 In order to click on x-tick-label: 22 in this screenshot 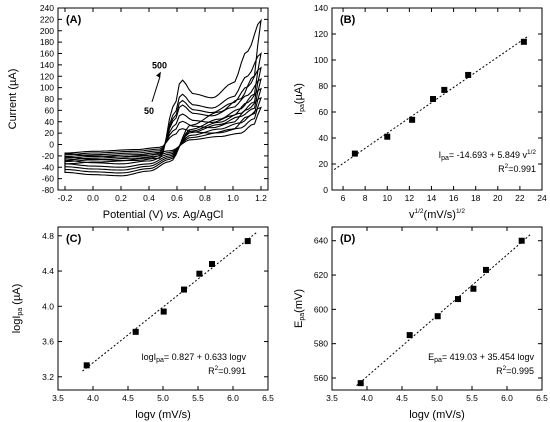, I will do `click(520, 198)`.